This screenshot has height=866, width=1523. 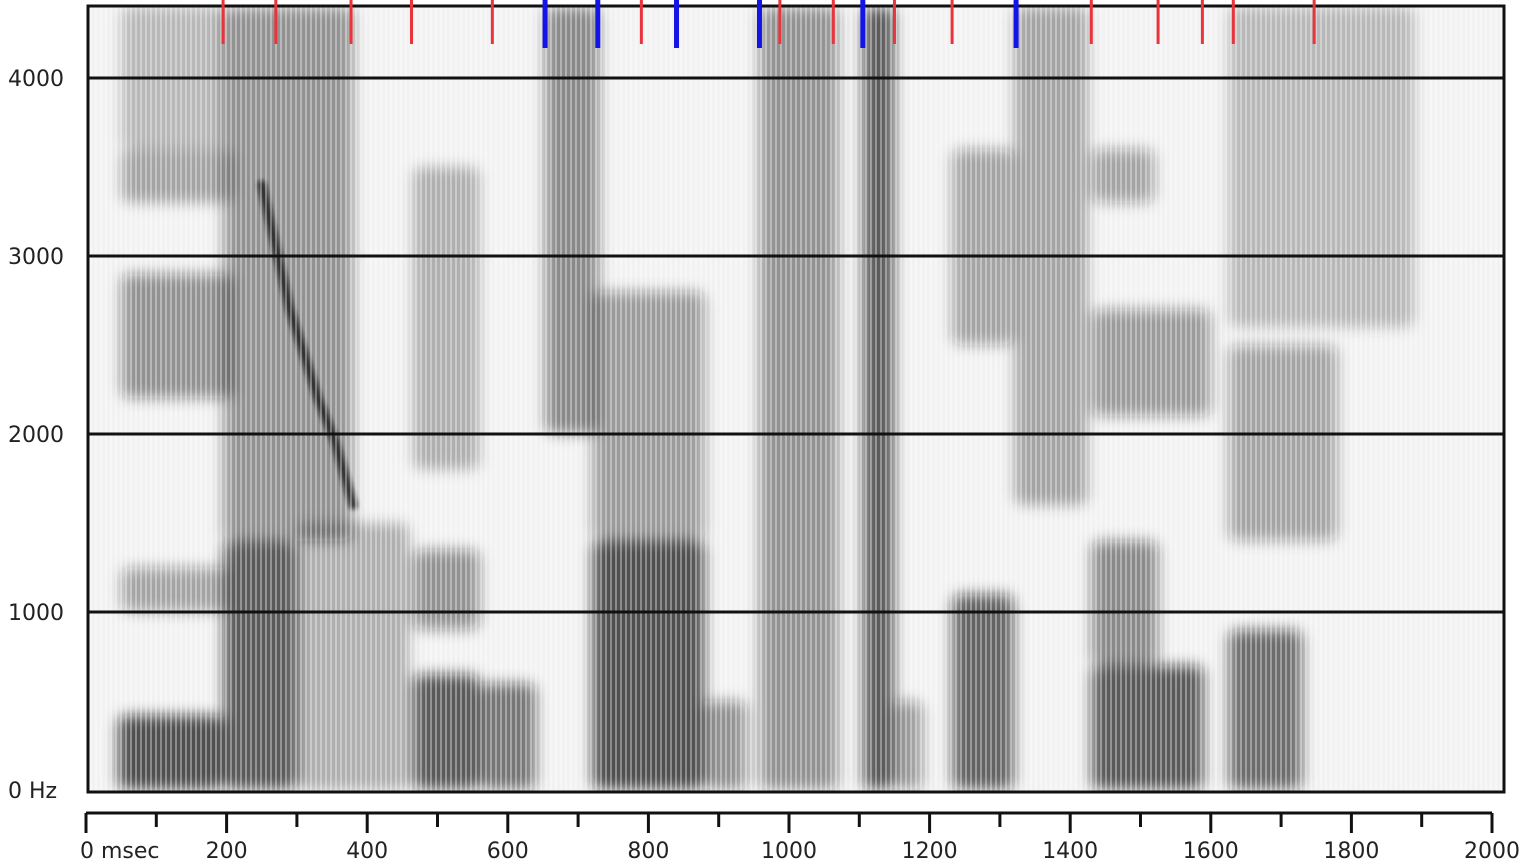 What do you see at coordinates (1492, 851) in the screenshot?
I see `x-tick-label-2000: 2000` at bounding box center [1492, 851].